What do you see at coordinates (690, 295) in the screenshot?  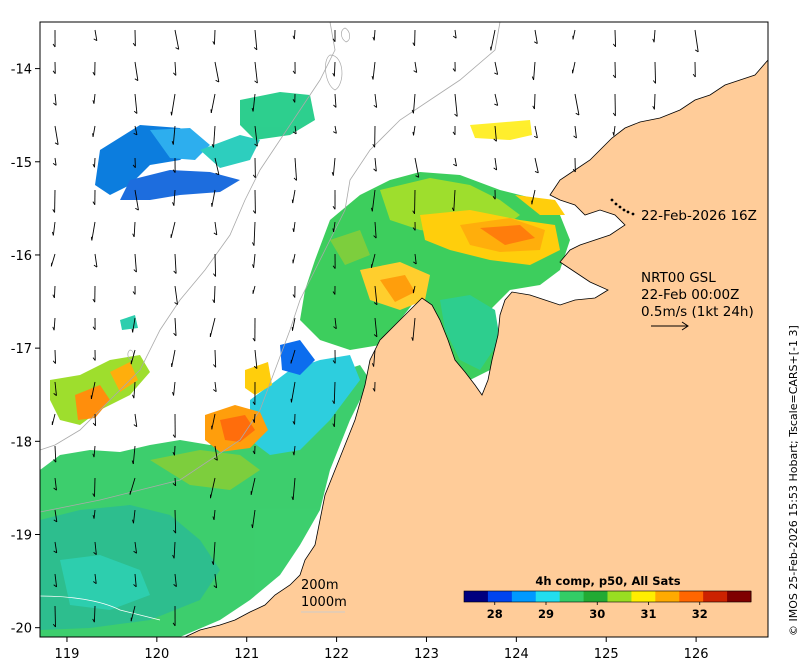 I see `product-time-label: 22-Feb 00:00Z` at bounding box center [690, 295].